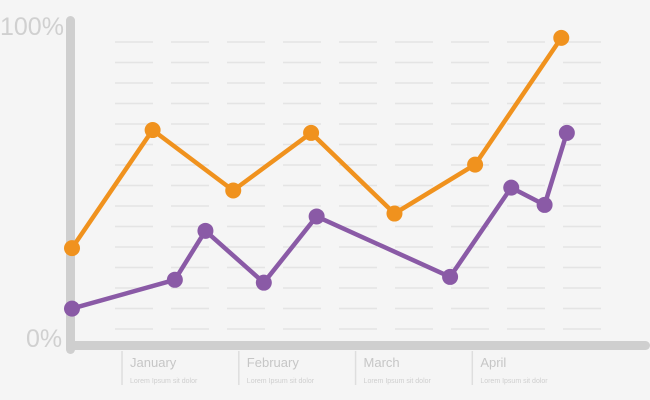 The image size is (650, 400). What do you see at coordinates (273, 362) in the screenshot?
I see `x-tick-label-1: February` at bounding box center [273, 362].